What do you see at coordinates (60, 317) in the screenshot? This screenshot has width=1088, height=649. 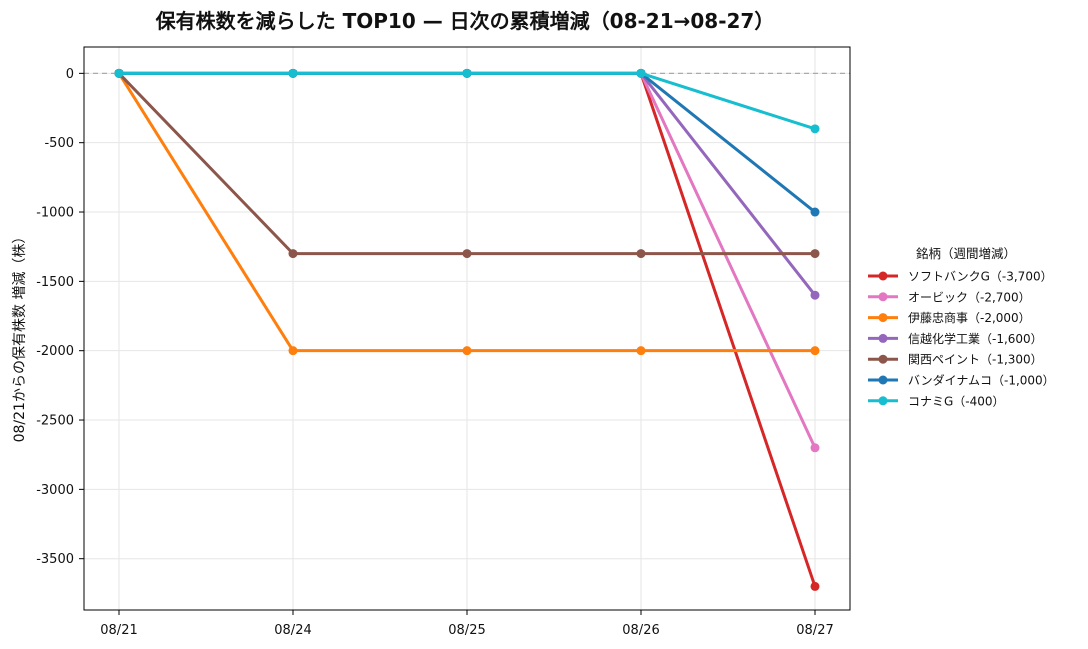 I see `y-axis: 0 -500 -1000 -1500 -2000 -2500 -3000 -3500` at bounding box center [60, 317].